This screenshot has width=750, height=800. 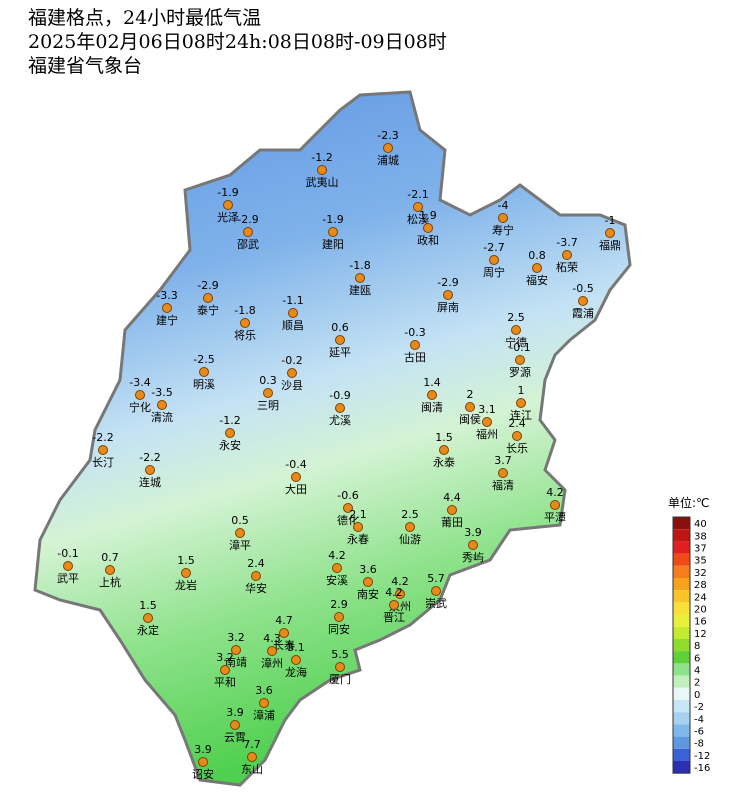 What do you see at coordinates (103, 462) in the screenshot?
I see `station-name: 长汀` at bounding box center [103, 462].